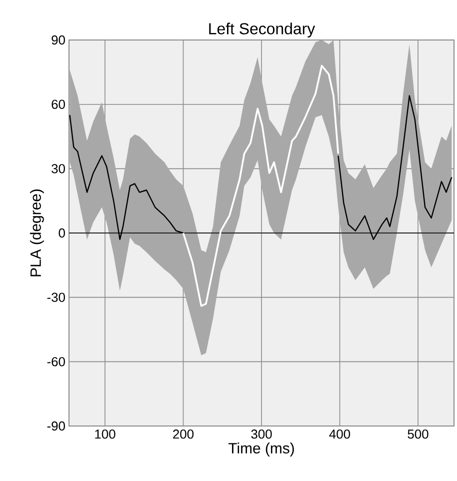  Describe the element at coordinates (56, 361) in the screenshot. I see `y-tick-label: -60` at that location.